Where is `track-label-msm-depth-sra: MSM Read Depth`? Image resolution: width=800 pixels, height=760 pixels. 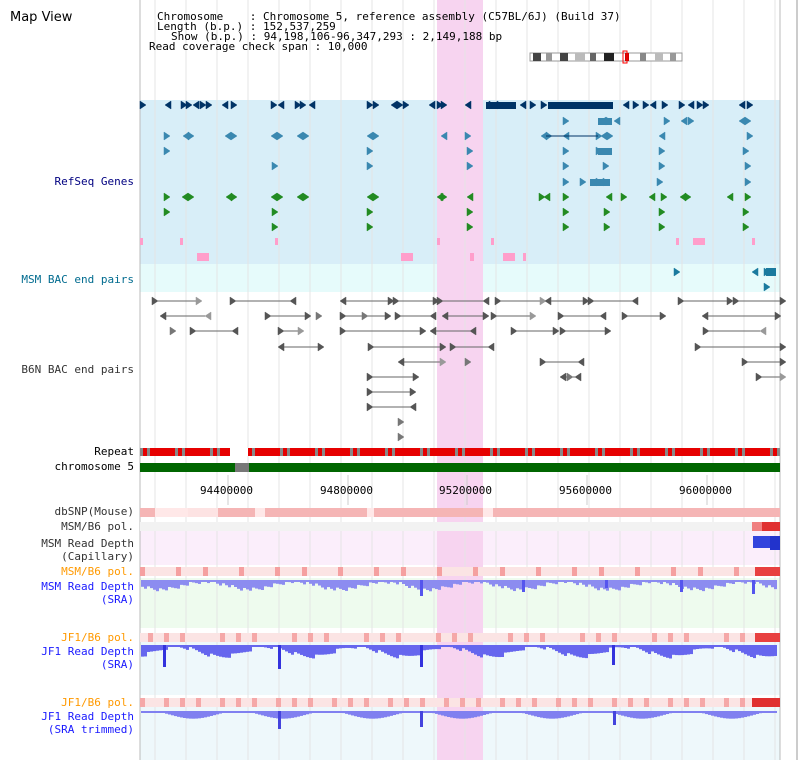
track-label-msm-depth-sra: MSM Read Depth is located at coordinates (87, 586).